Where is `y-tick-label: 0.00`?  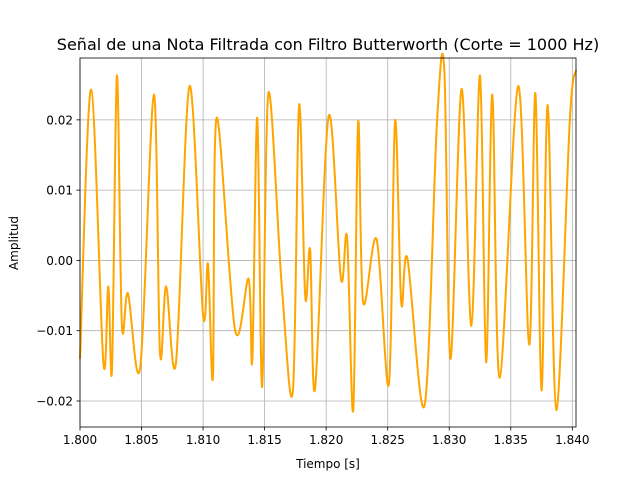 y-tick-label: 0.00 is located at coordinates (59, 261).